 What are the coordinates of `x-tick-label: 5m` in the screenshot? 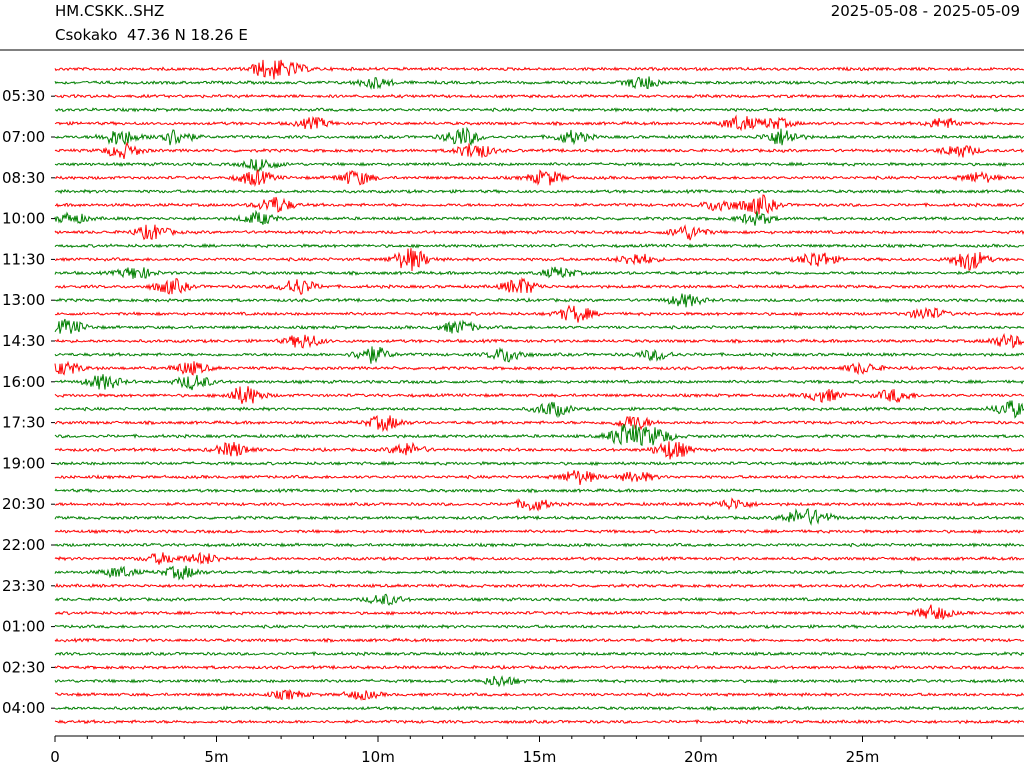 It's located at (216, 757).